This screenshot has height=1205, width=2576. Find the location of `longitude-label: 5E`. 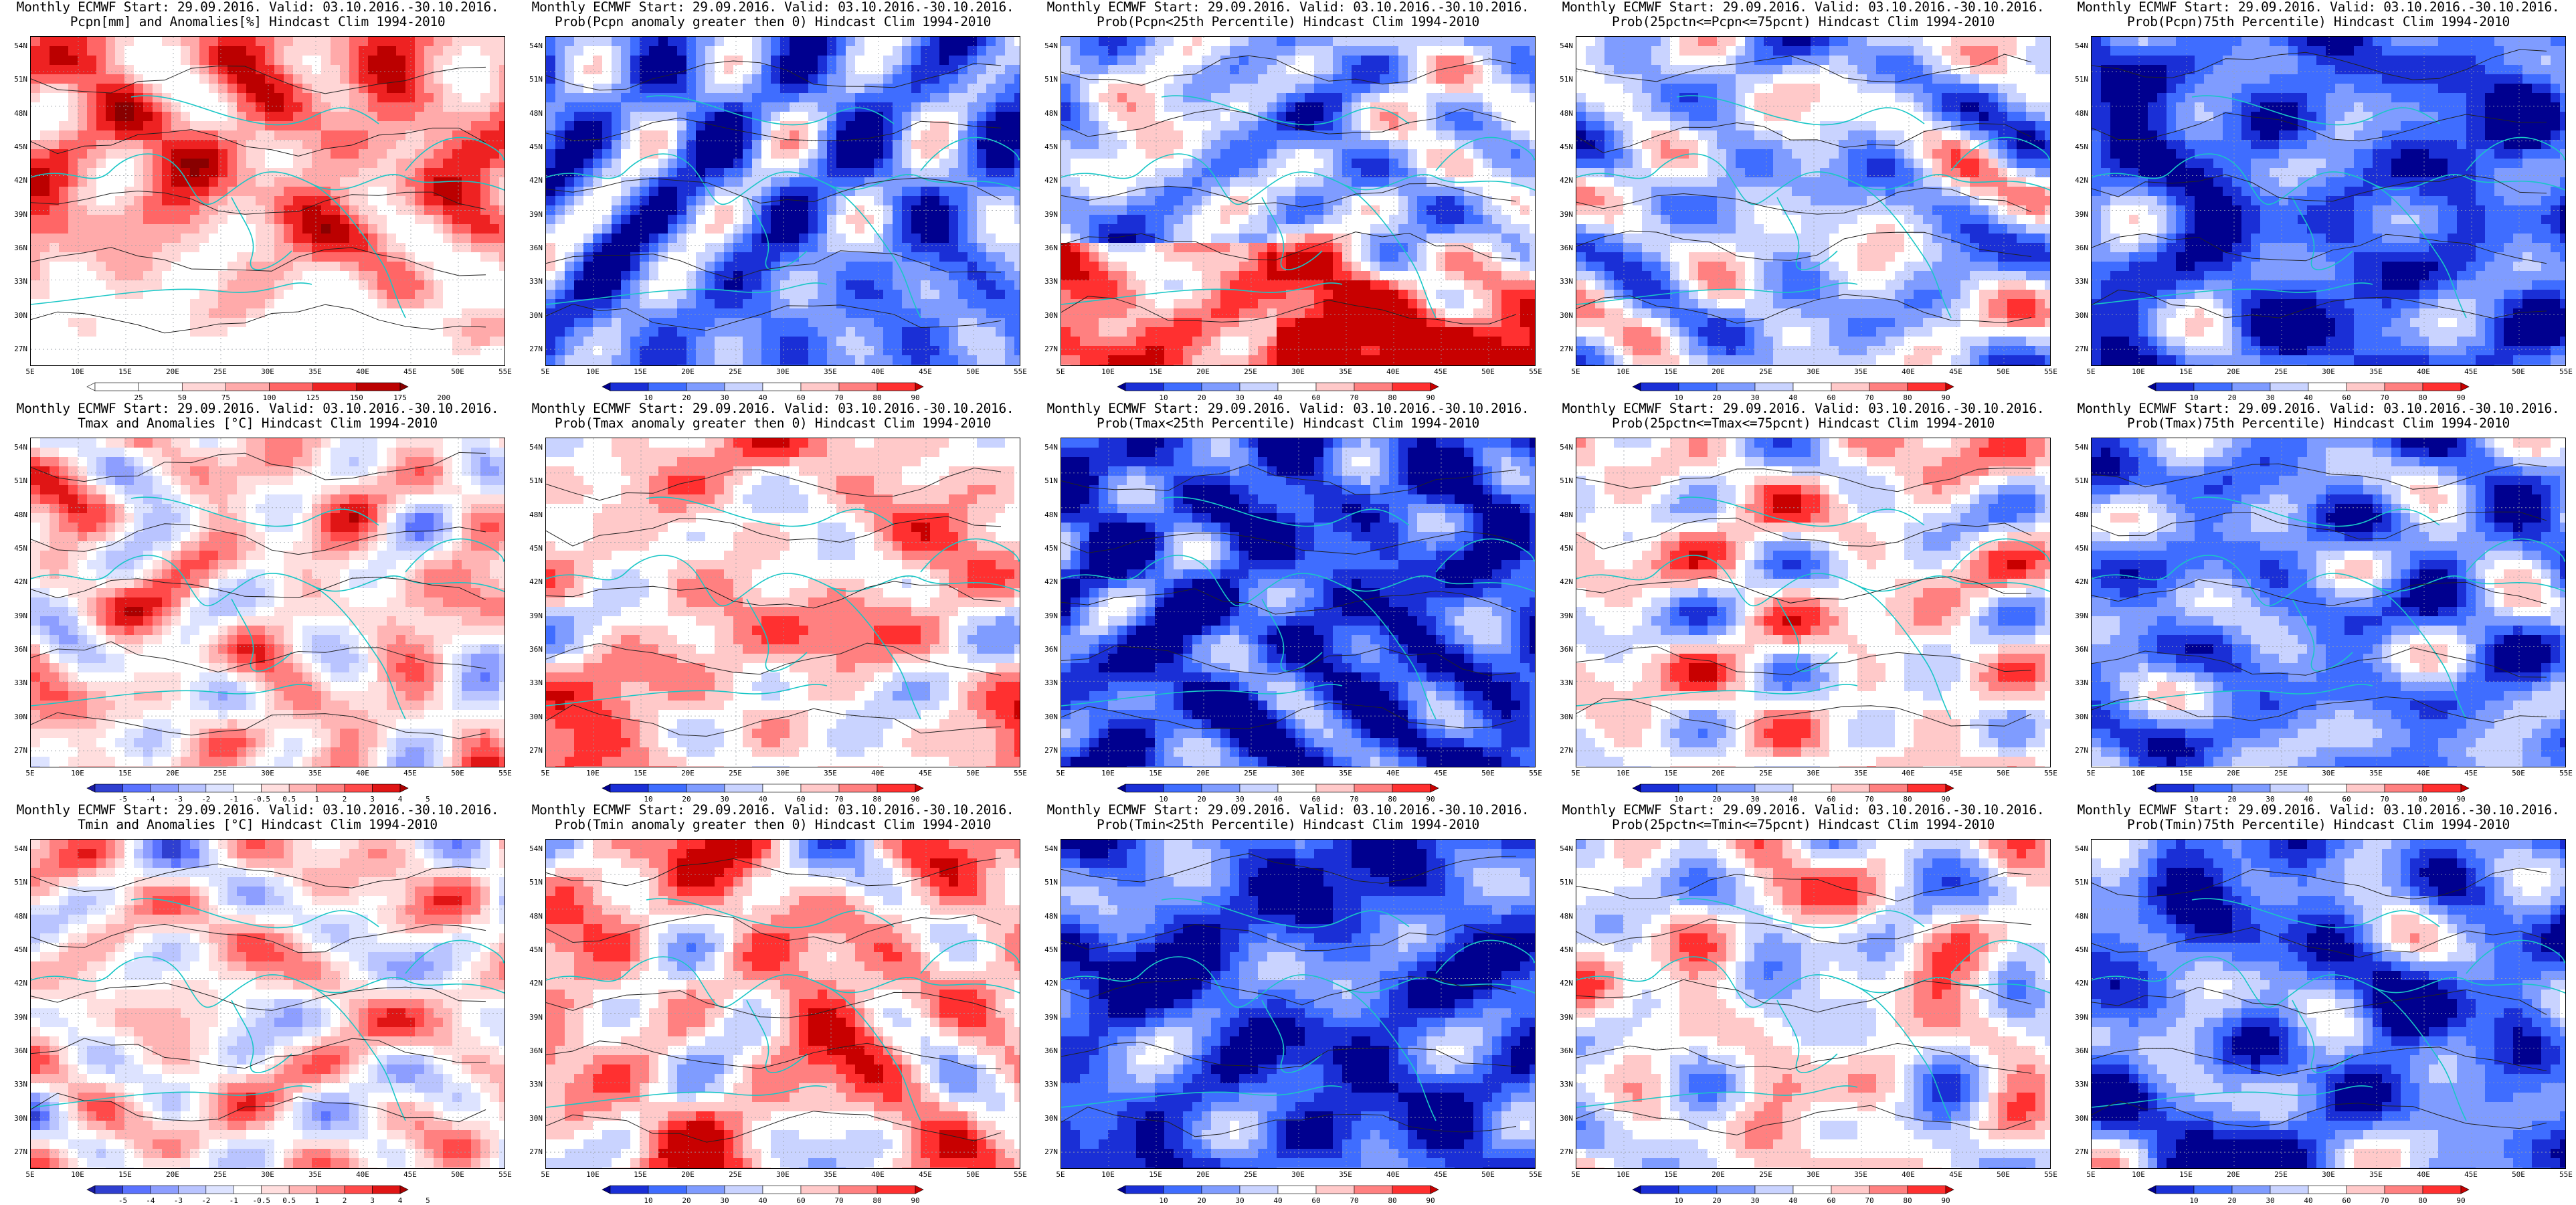

longitude-label: 5E is located at coordinates (1575, 1174).